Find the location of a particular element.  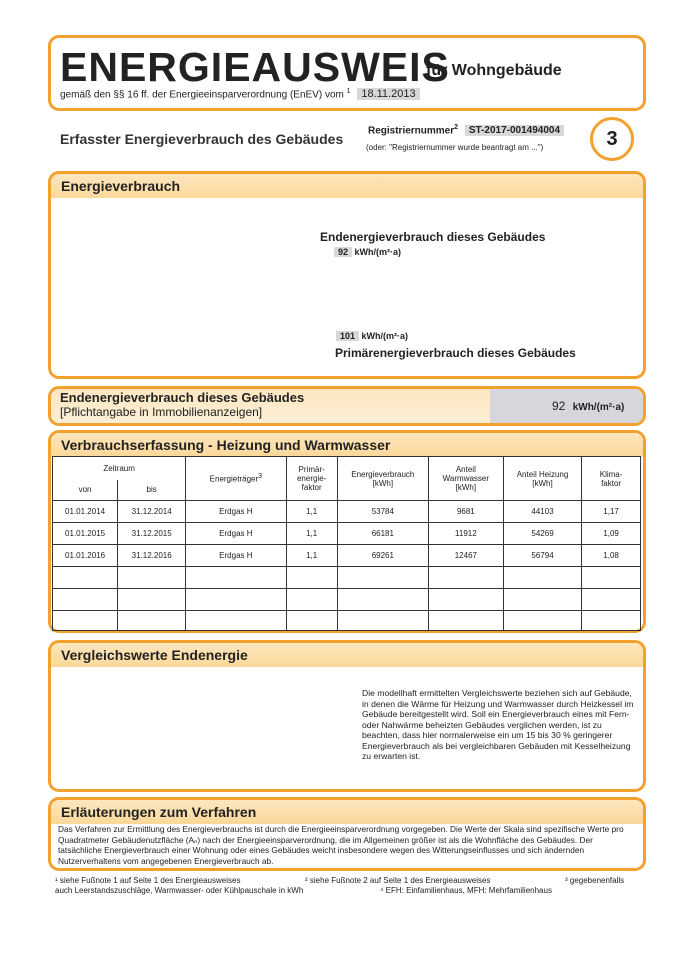

table-cell: 44103 is located at coordinates (542, 511).